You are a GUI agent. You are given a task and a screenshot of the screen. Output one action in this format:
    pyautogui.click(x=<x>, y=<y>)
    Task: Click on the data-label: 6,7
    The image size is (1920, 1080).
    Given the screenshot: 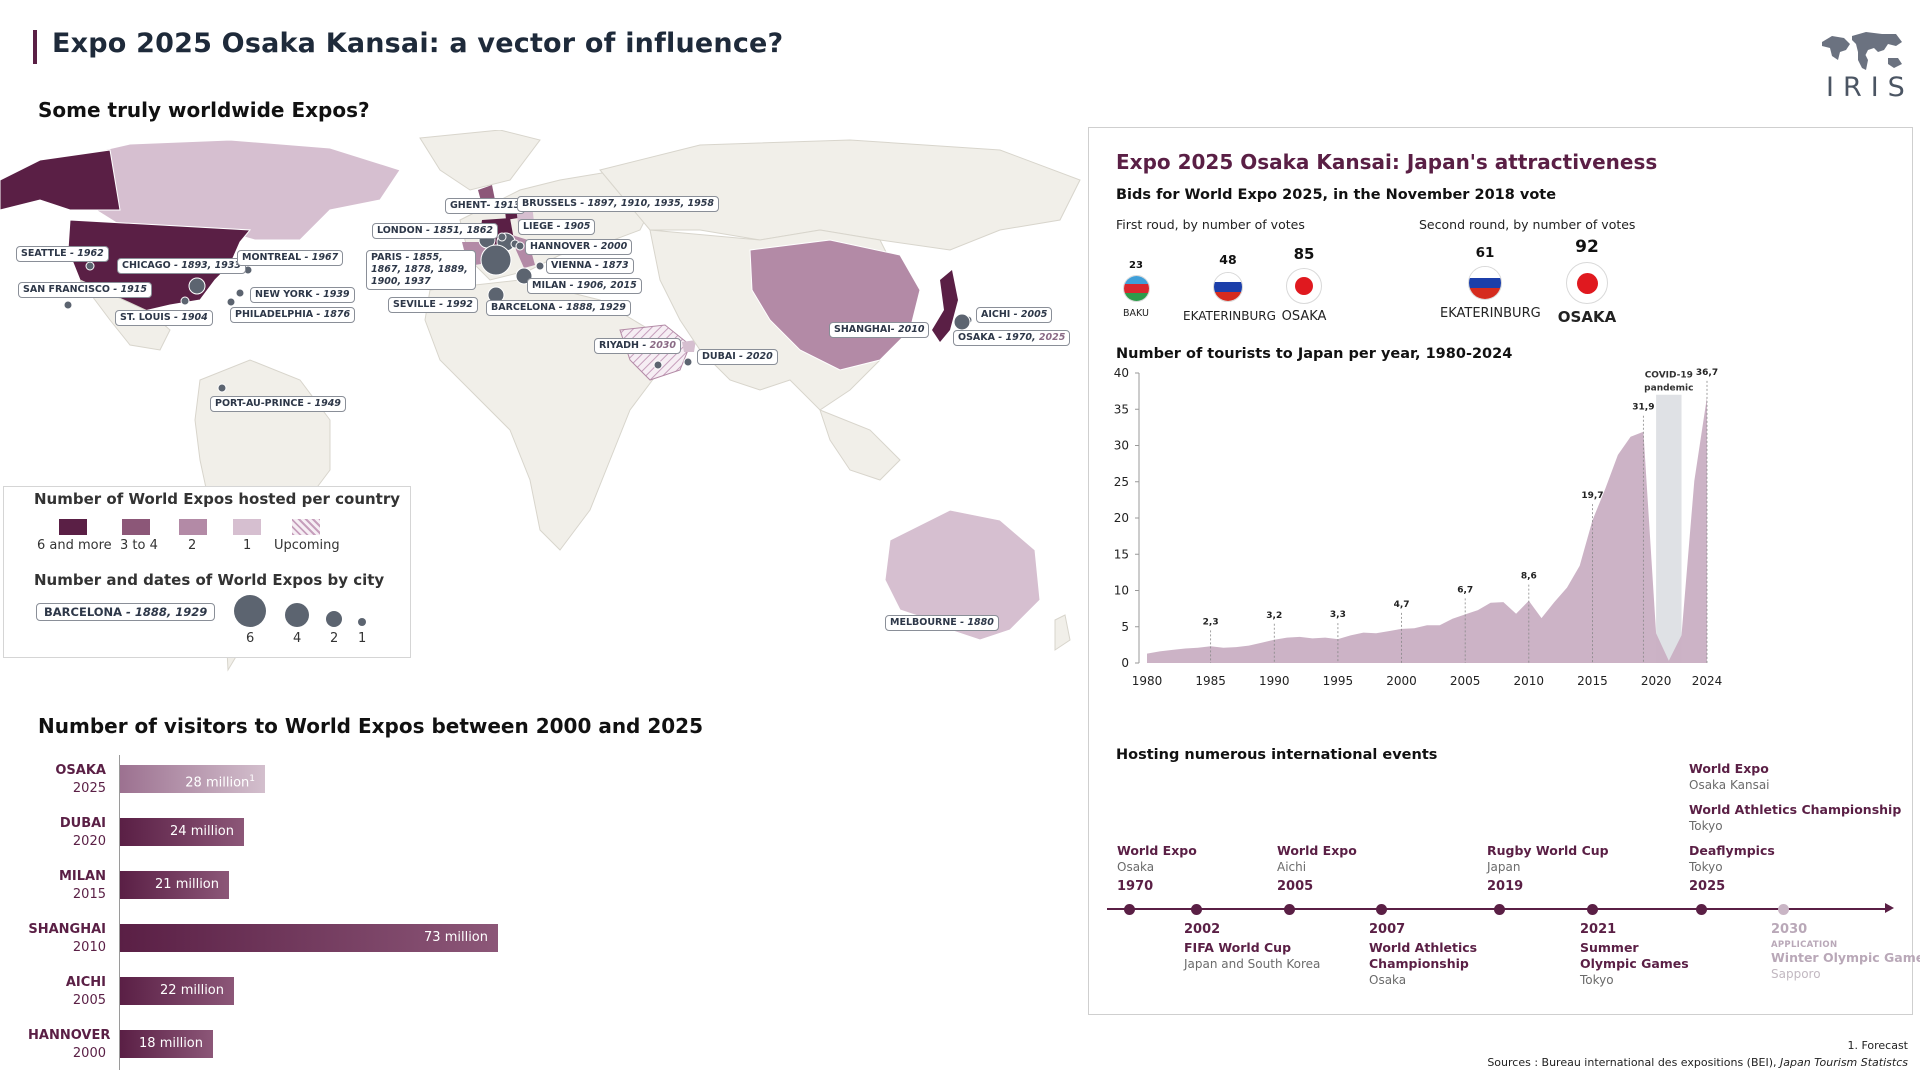 What is the action you would take?
    pyautogui.click(x=1465, y=590)
    